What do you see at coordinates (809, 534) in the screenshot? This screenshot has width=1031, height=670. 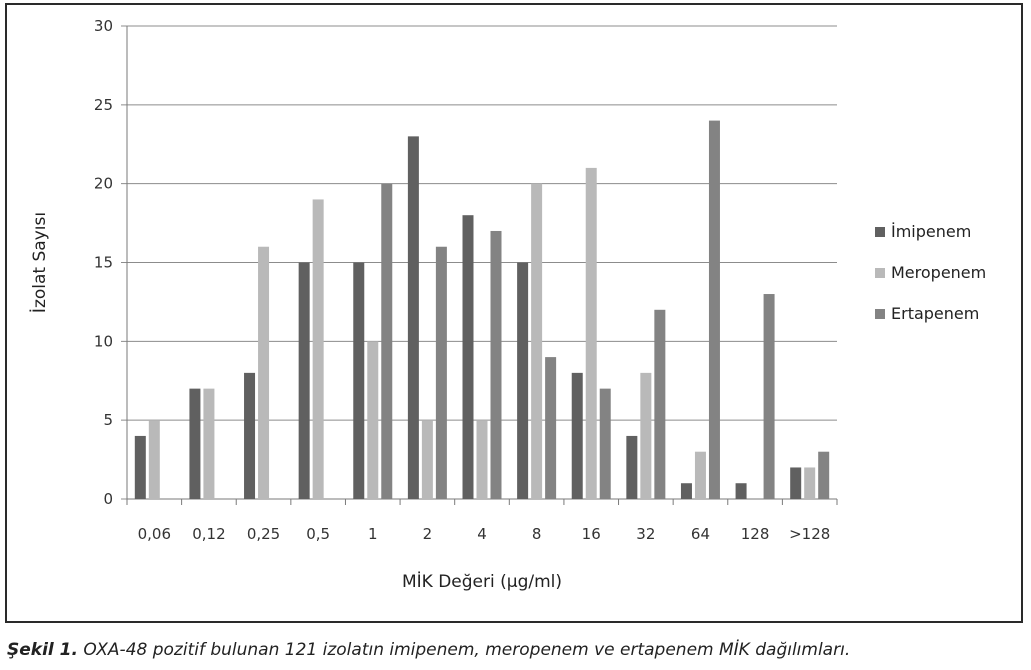 I see `x-tick-label: >128` at bounding box center [809, 534].